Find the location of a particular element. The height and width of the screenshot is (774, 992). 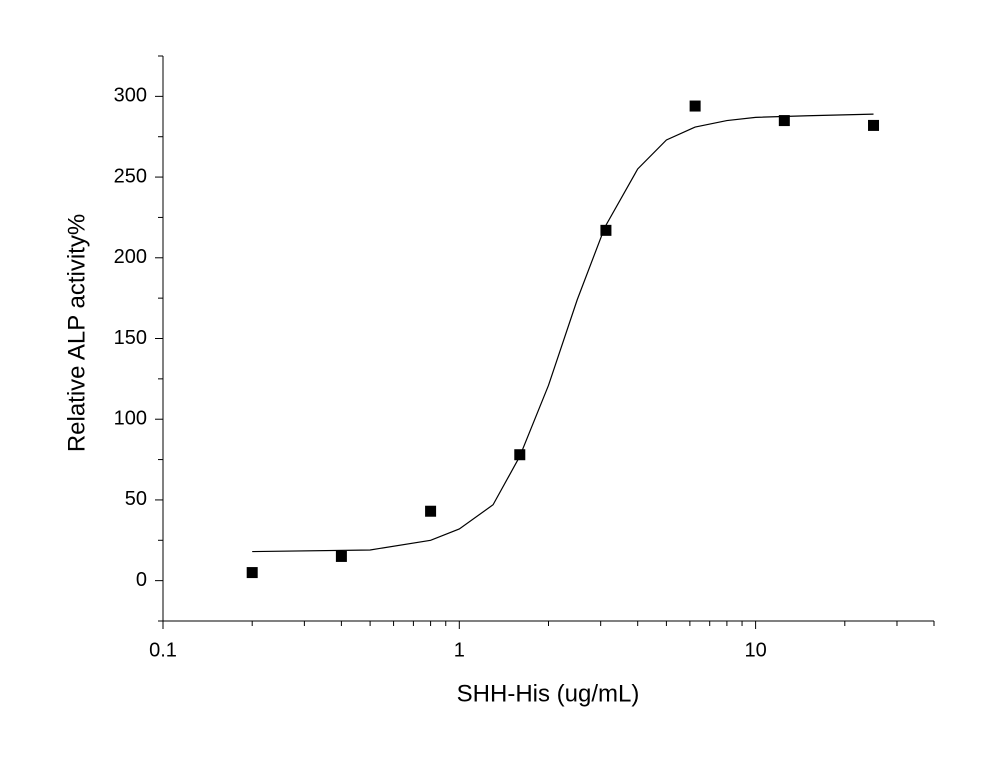

y-tick-label: 100 is located at coordinates (130, 418).